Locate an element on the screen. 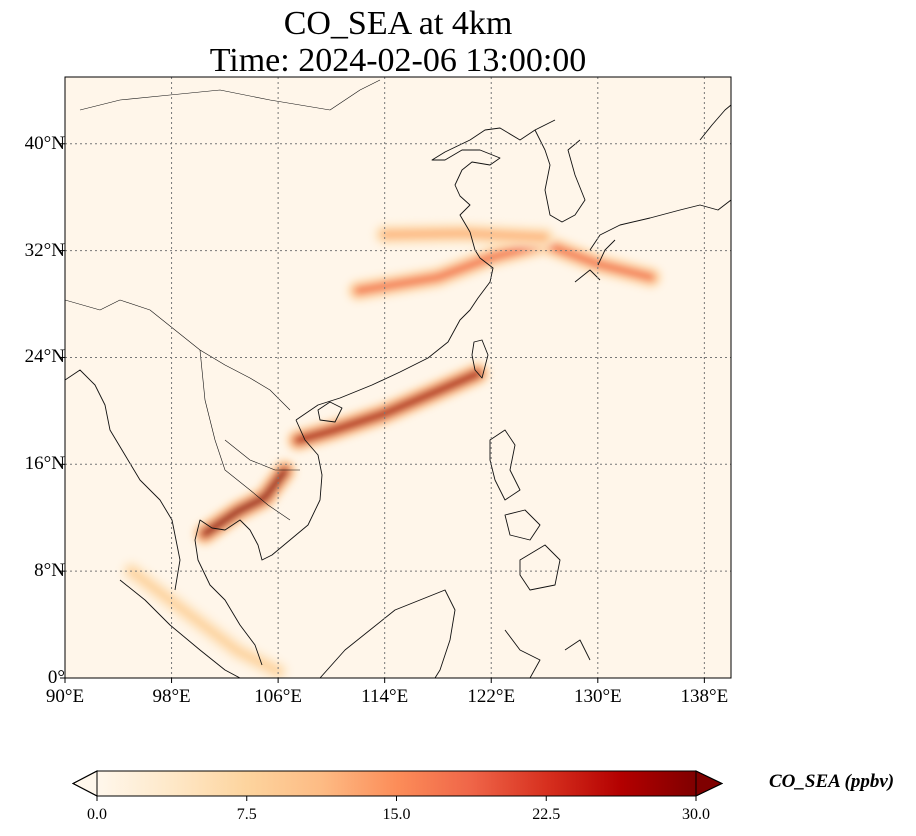  chart-title: CO_SEA at 4km is located at coordinates (398, 23).